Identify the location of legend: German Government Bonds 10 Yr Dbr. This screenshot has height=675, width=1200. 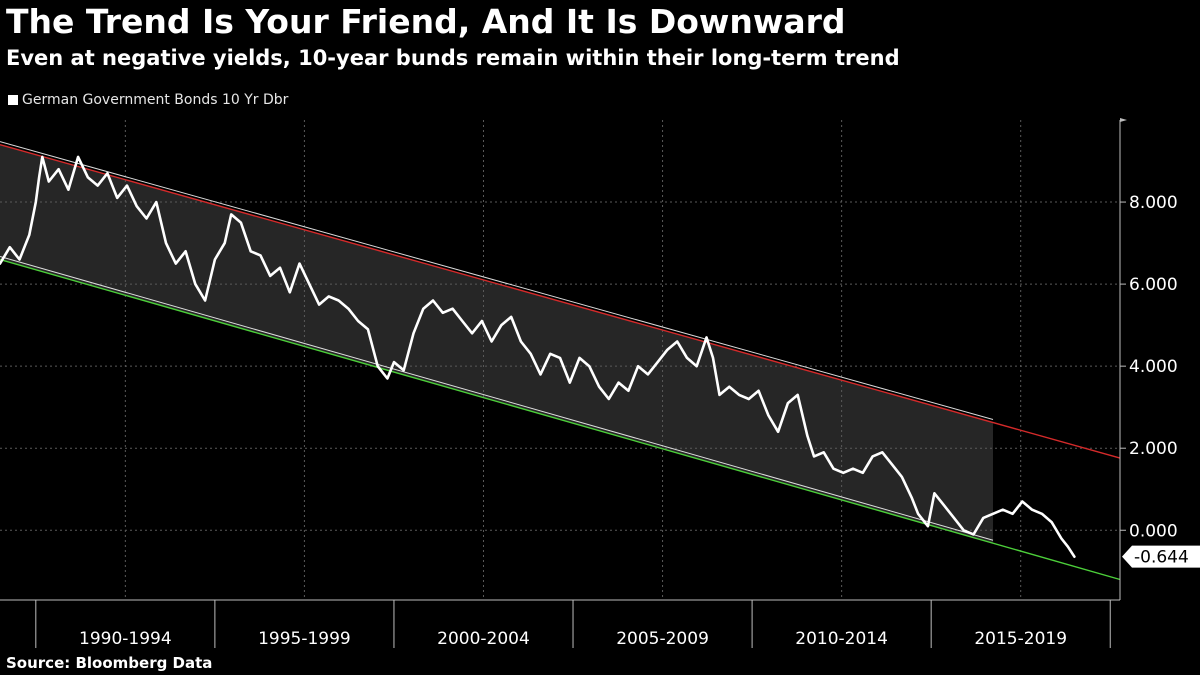
(148, 100).